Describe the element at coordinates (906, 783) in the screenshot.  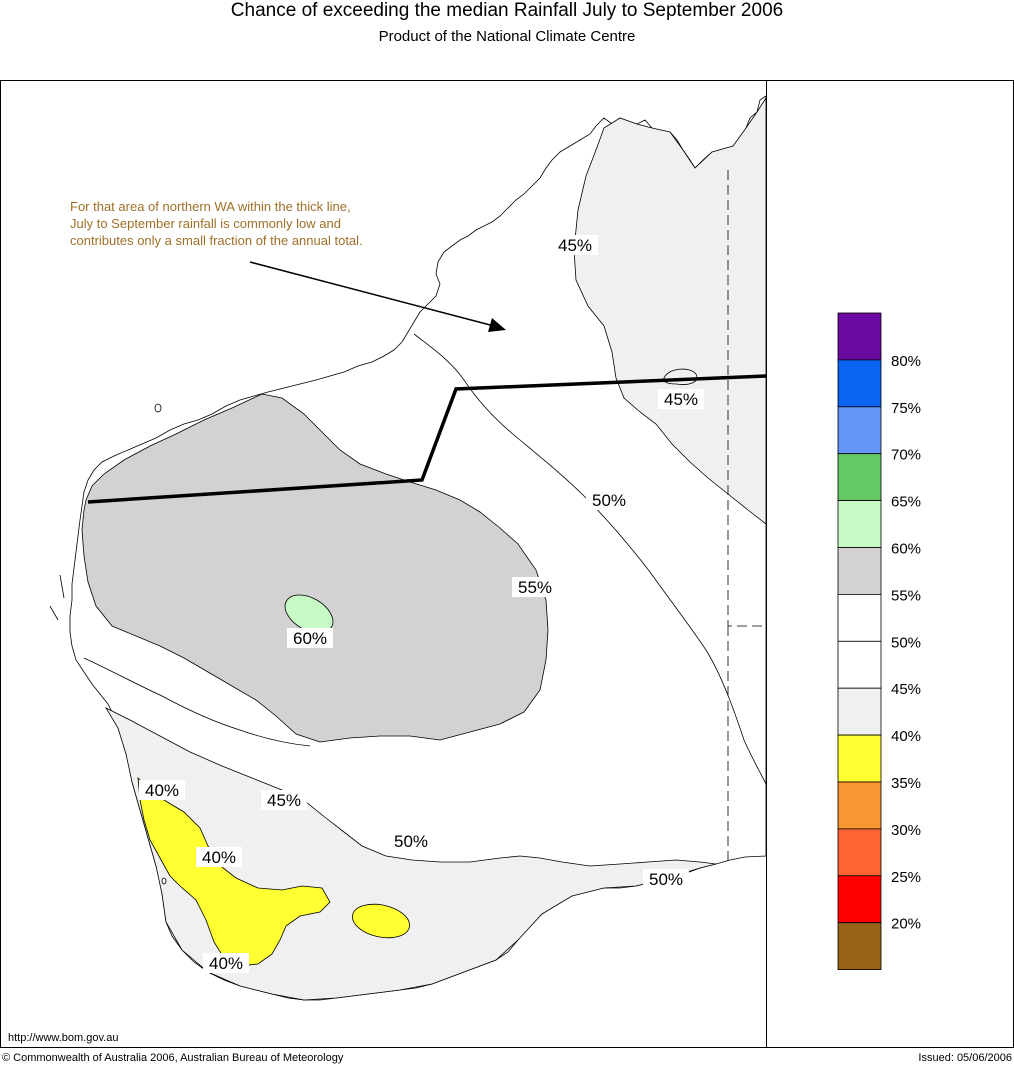
I see `legend-label: 35%` at that location.